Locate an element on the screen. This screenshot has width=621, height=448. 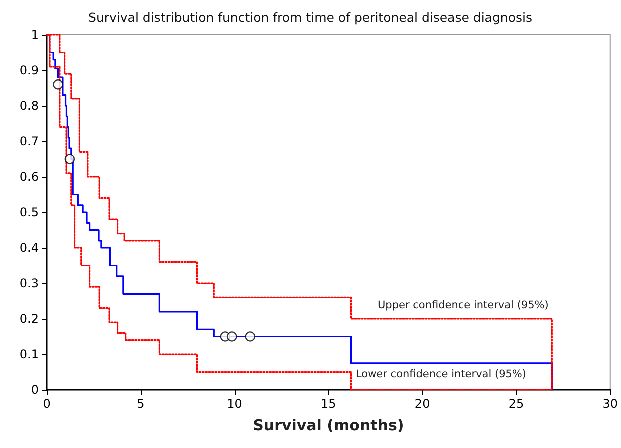
x-axis-title: Survival (months) is located at coordinates (328, 425).